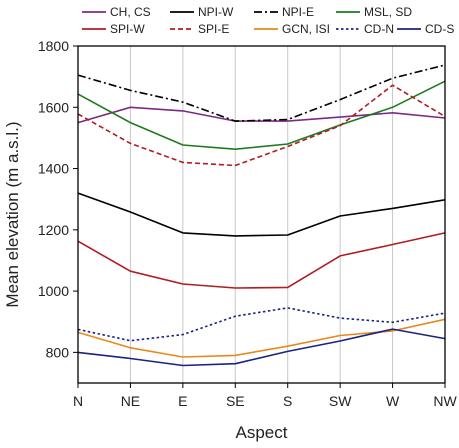  I want to click on series-line-gcn-isi, so click(261, 338).